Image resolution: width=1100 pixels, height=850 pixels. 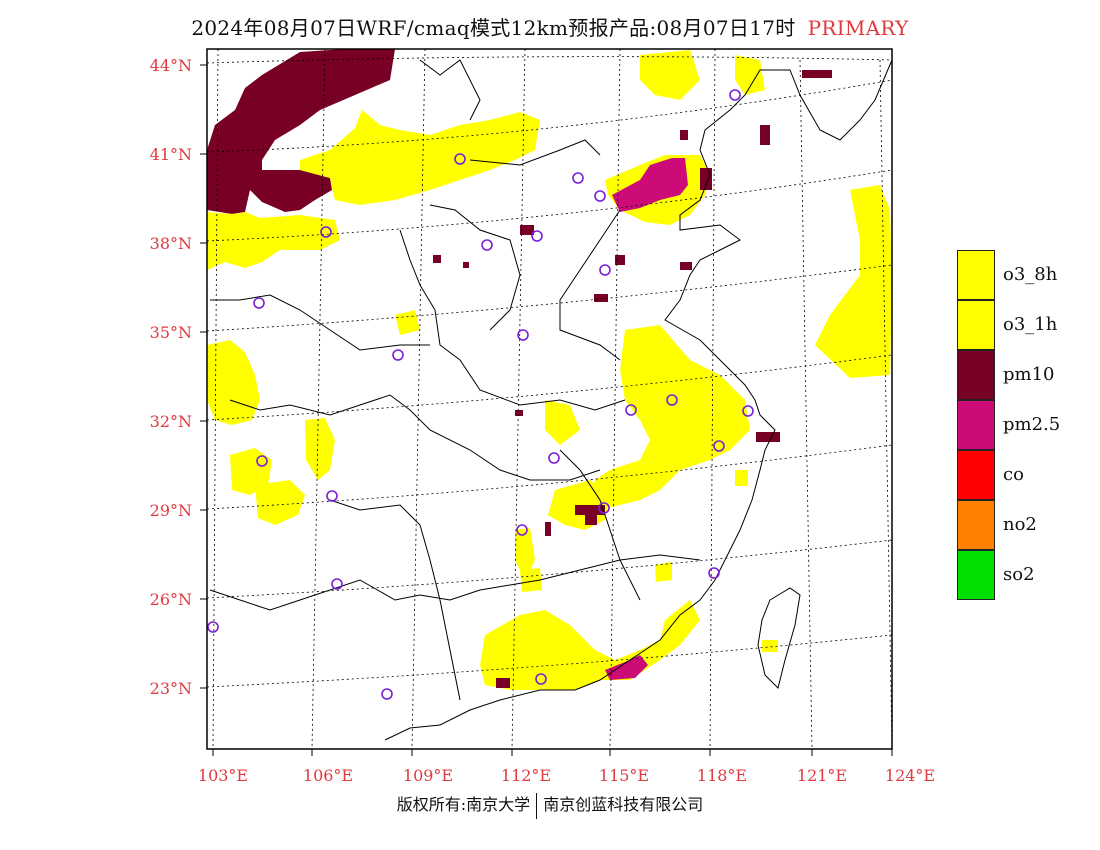 I want to click on lat-label-26: 26°N, so click(x=170, y=599).